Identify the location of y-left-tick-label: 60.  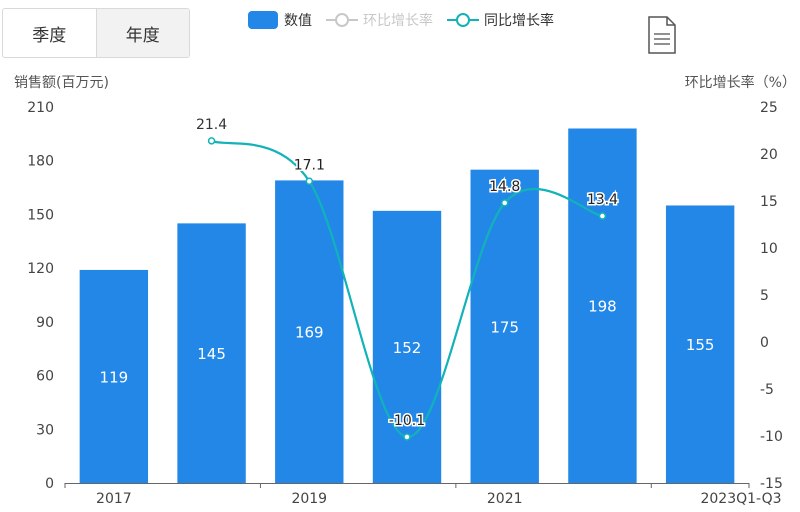
(45, 377).